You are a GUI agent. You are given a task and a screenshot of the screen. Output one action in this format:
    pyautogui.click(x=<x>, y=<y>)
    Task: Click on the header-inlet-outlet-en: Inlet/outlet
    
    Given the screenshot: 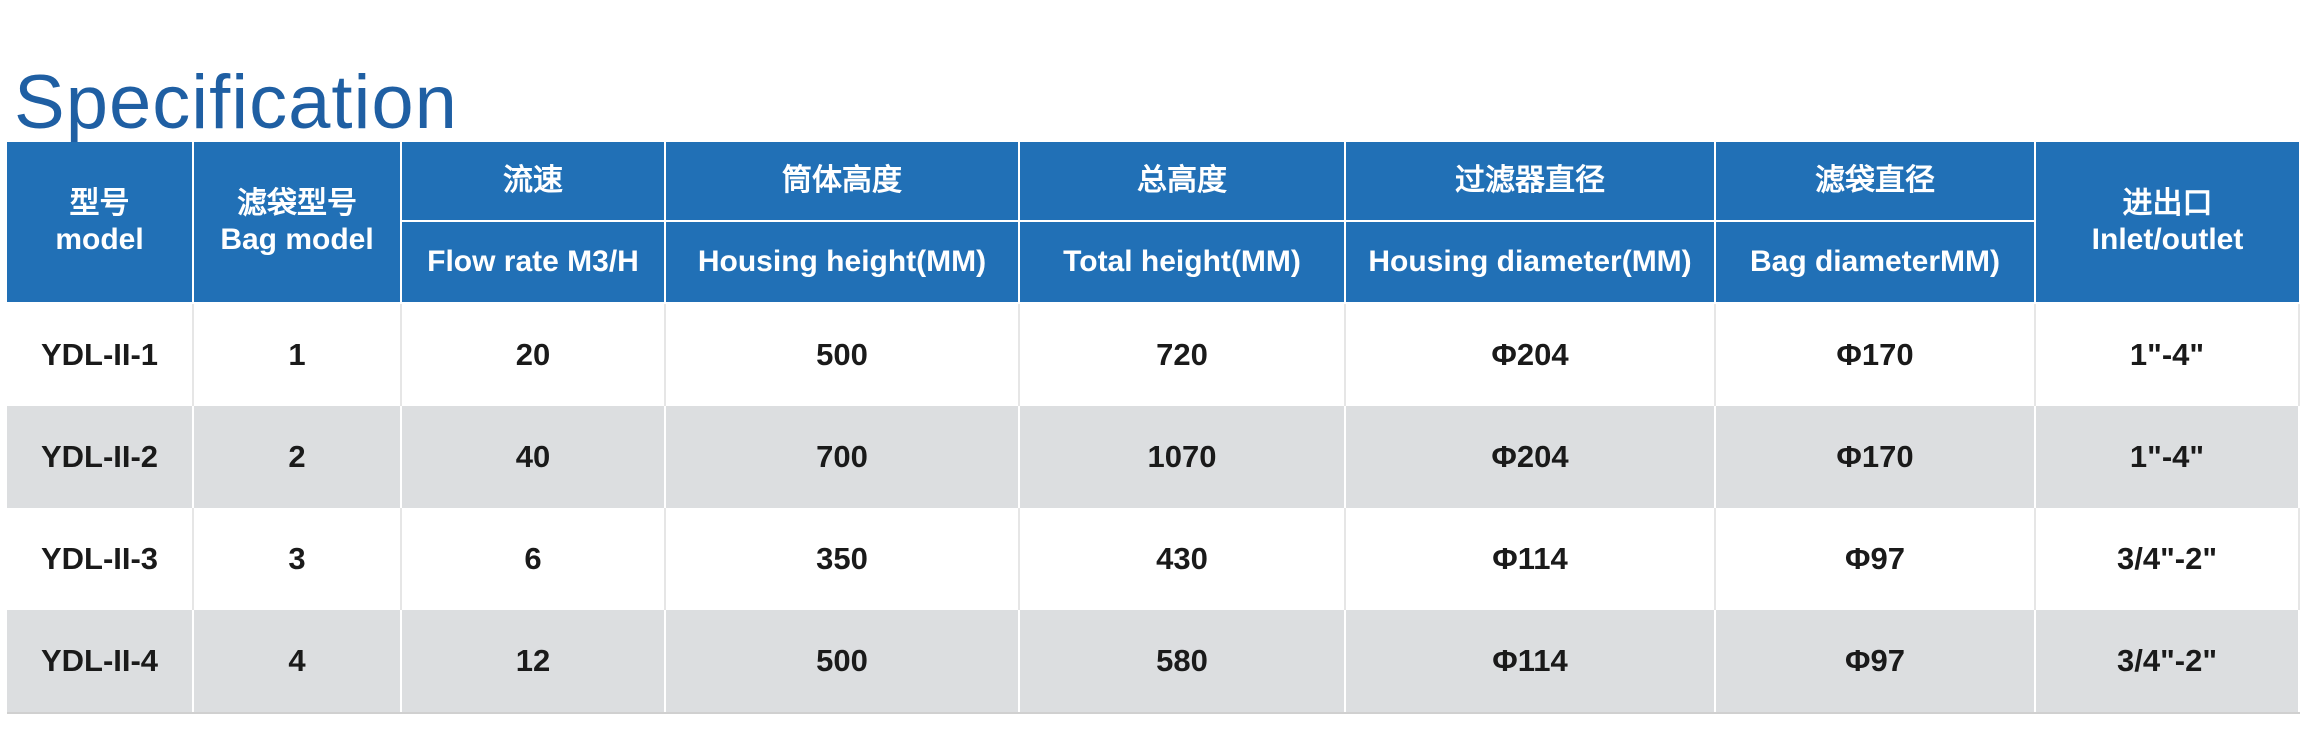 What is the action you would take?
    pyautogui.click(x=2167, y=239)
    